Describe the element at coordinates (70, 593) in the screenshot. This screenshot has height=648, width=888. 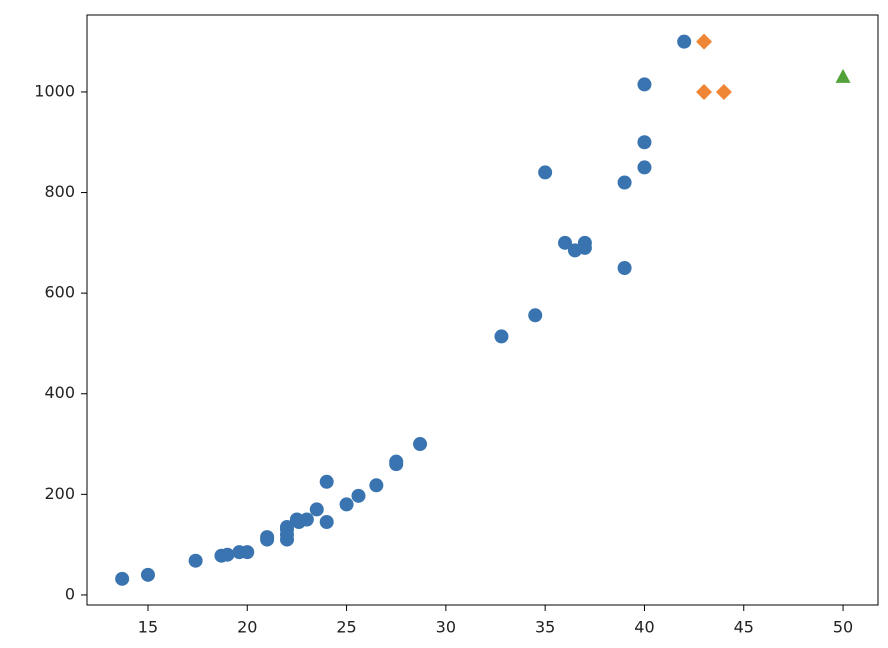
I see `y-tick-label: 0` at that location.